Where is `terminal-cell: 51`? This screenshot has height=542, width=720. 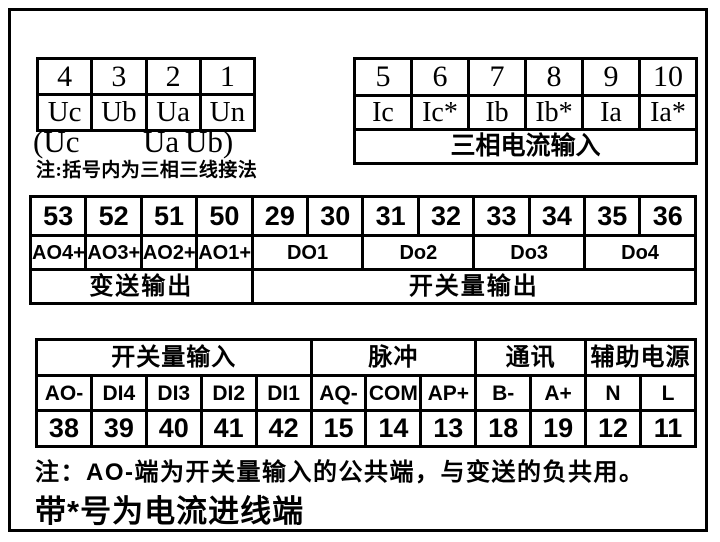
terminal-cell: 51 is located at coordinates (169, 216).